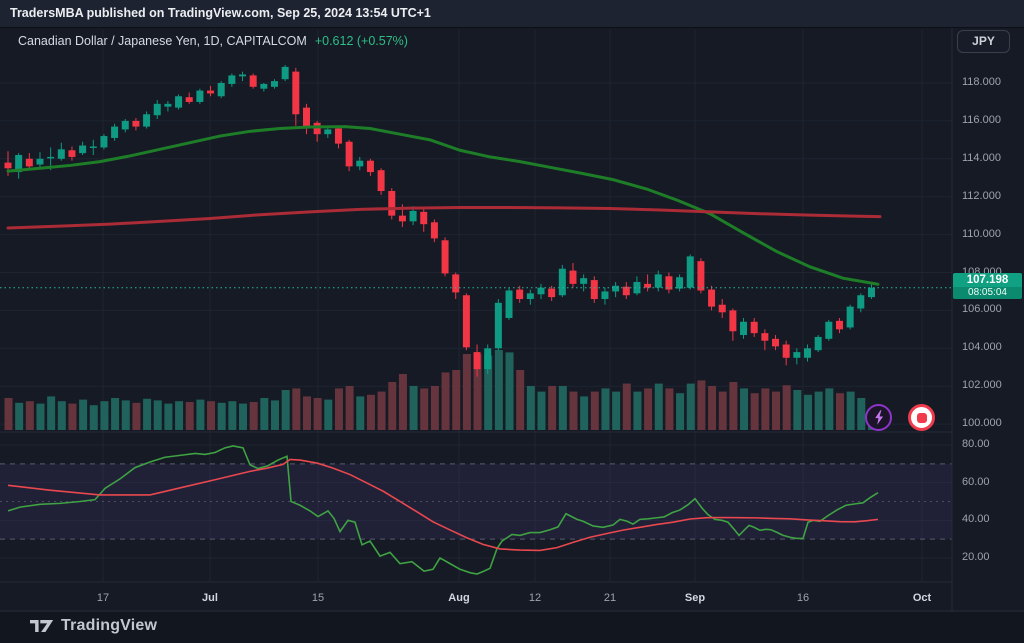 This screenshot has width=1024, height=643. What do you see at coordinates (981, 195) in the screenshot?
I see `price-axis-label: 112.000` at bounding box center [981, 195].